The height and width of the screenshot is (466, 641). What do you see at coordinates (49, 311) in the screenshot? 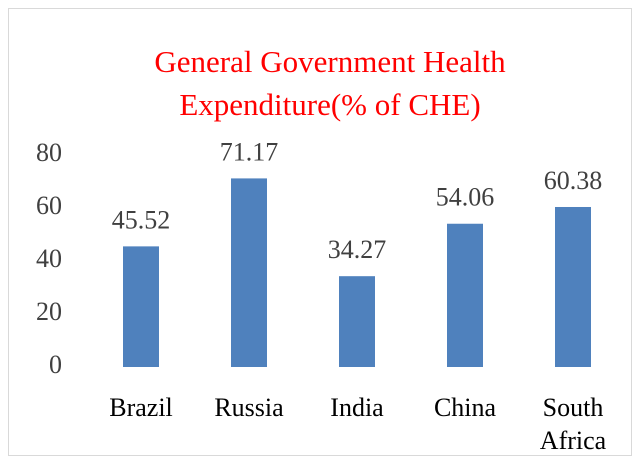
I see `y-tick-label: 20` at bounding box center [49, 311].